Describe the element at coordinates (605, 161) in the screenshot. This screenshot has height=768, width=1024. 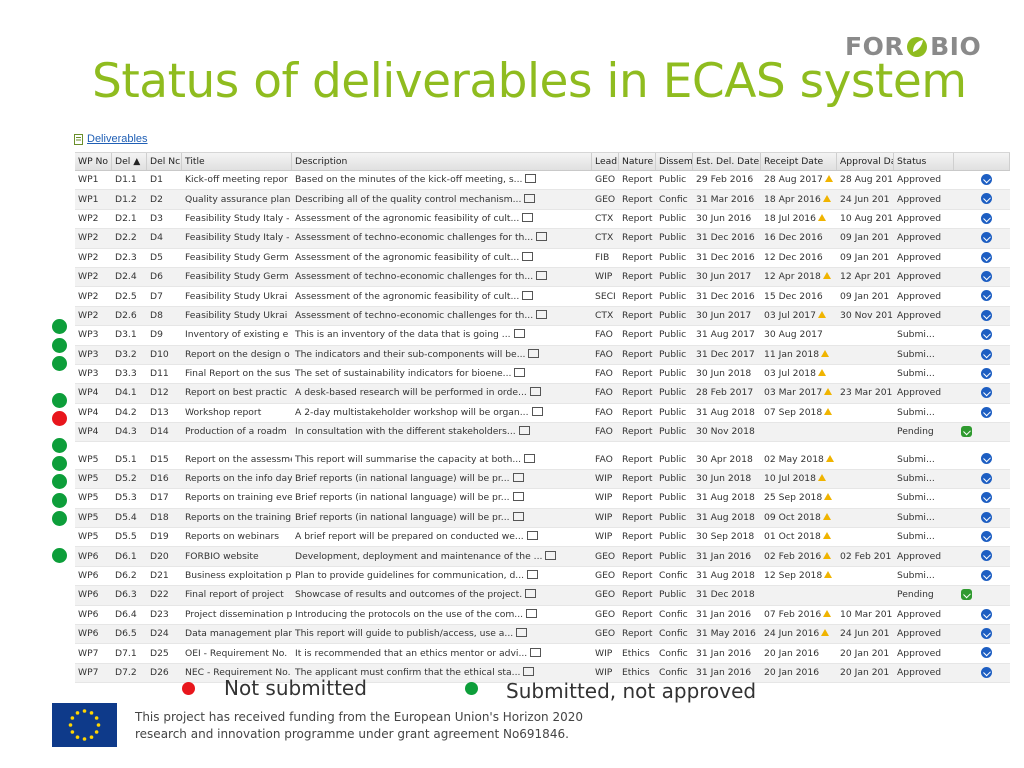
I see `col-header-lead: Lead` at that location.